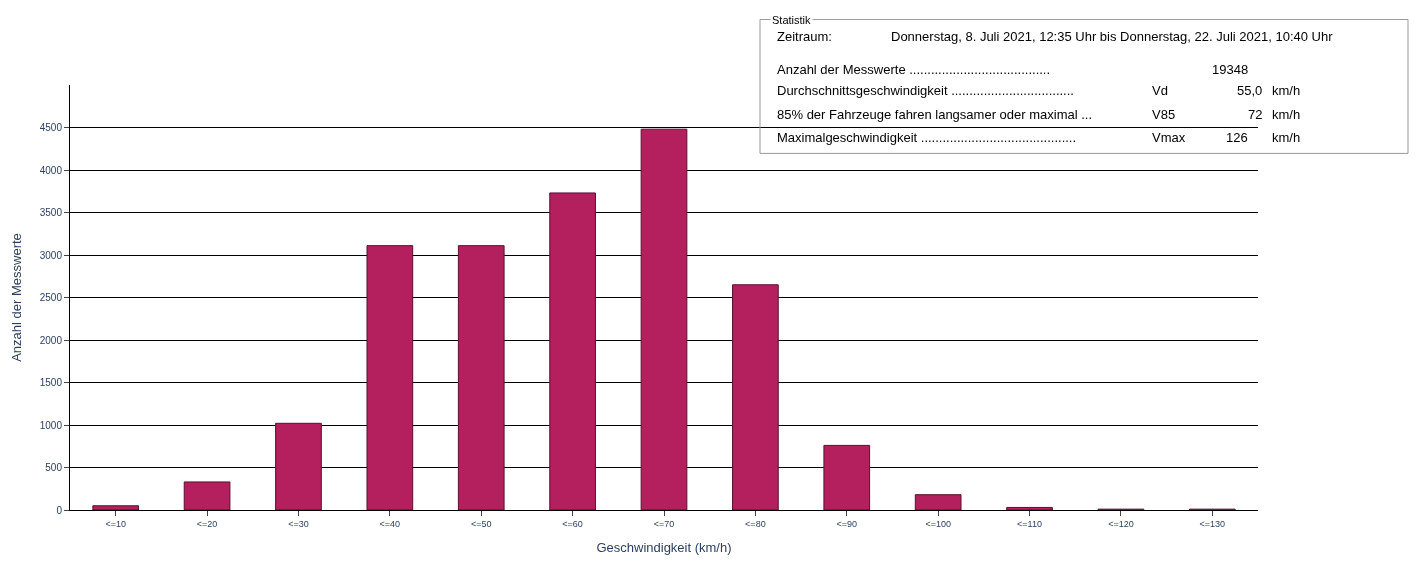 The image size is (1418, 565). What do you see at coordinates (1255, 114) in the screenshot?
I see `annotation: 72` at bounding box center [1255, 114].